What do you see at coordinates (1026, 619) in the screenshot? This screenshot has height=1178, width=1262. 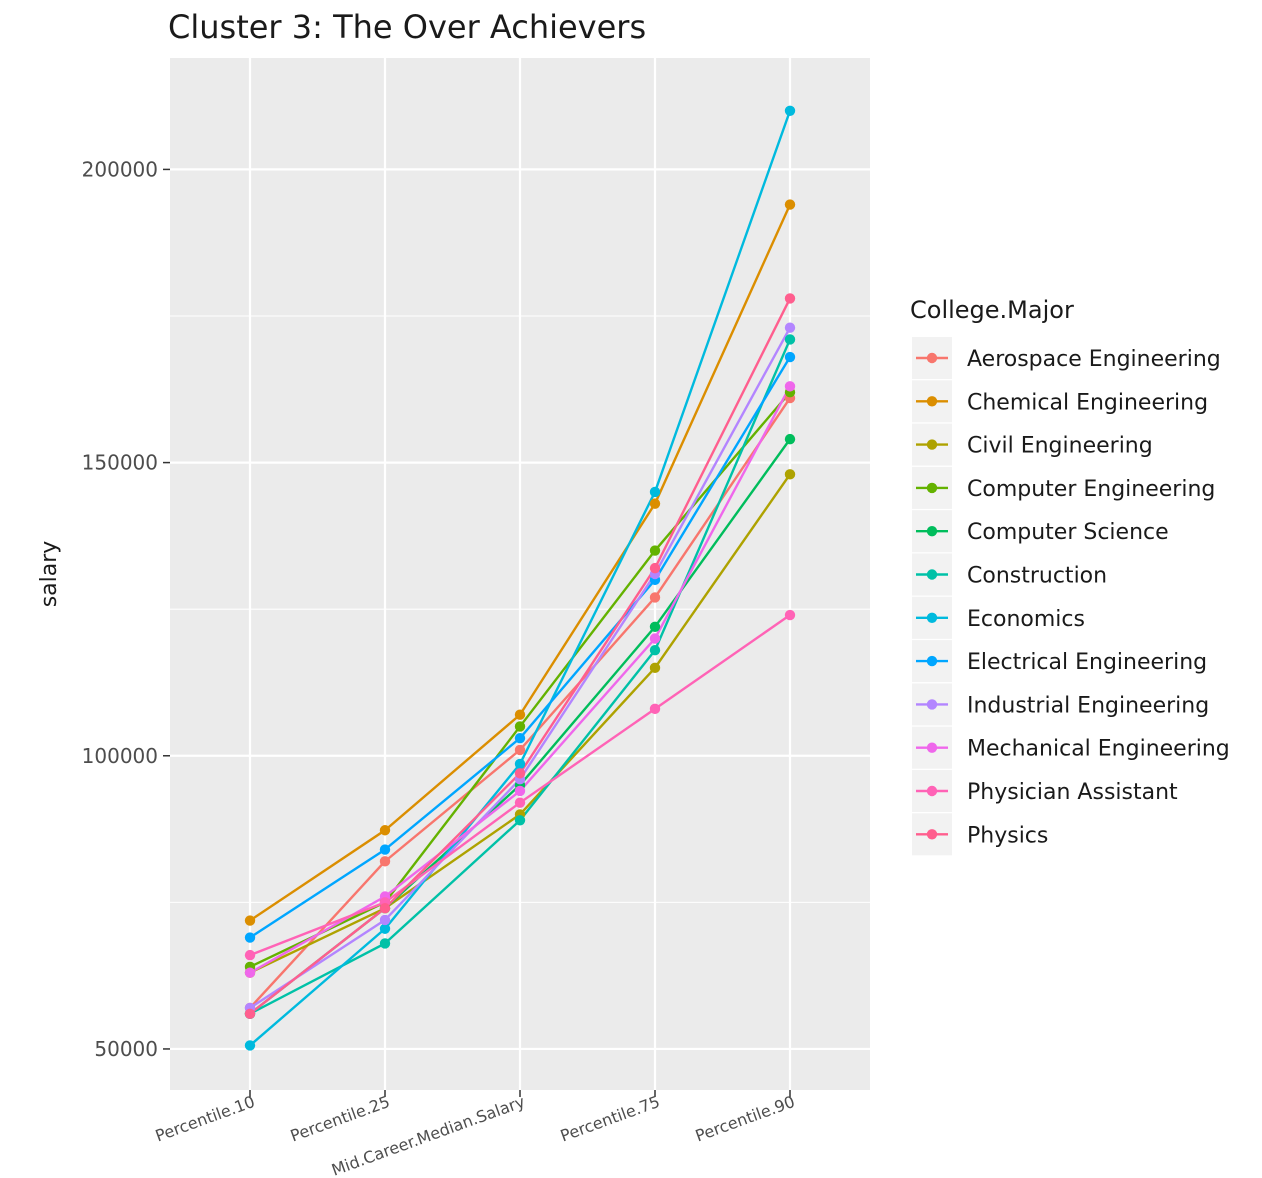 I see `legend-label: Economics` at bounding box center [1026, 619].